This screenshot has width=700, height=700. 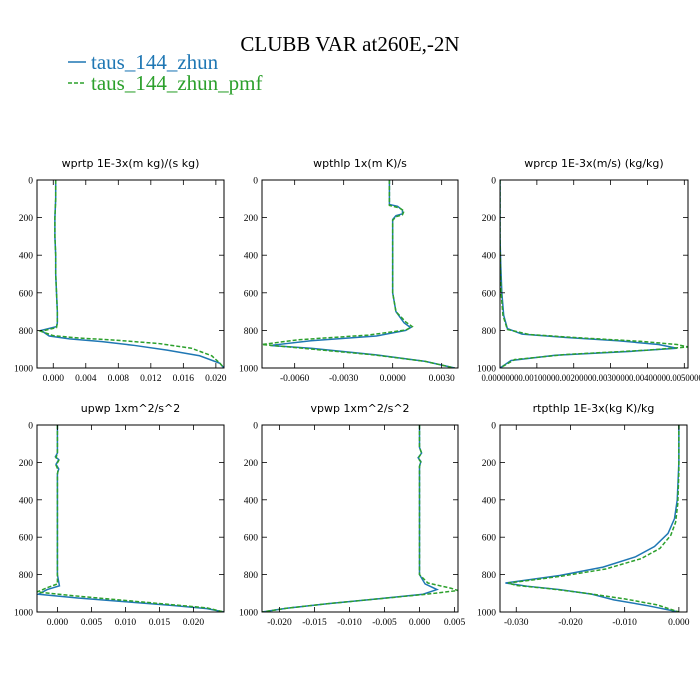 What do you see at coordinates (131, 163) in the screenshot?
I see `panel-title: wprtp 1E-3x(m kg)/(s kg)` at bounding box center [131, 163].